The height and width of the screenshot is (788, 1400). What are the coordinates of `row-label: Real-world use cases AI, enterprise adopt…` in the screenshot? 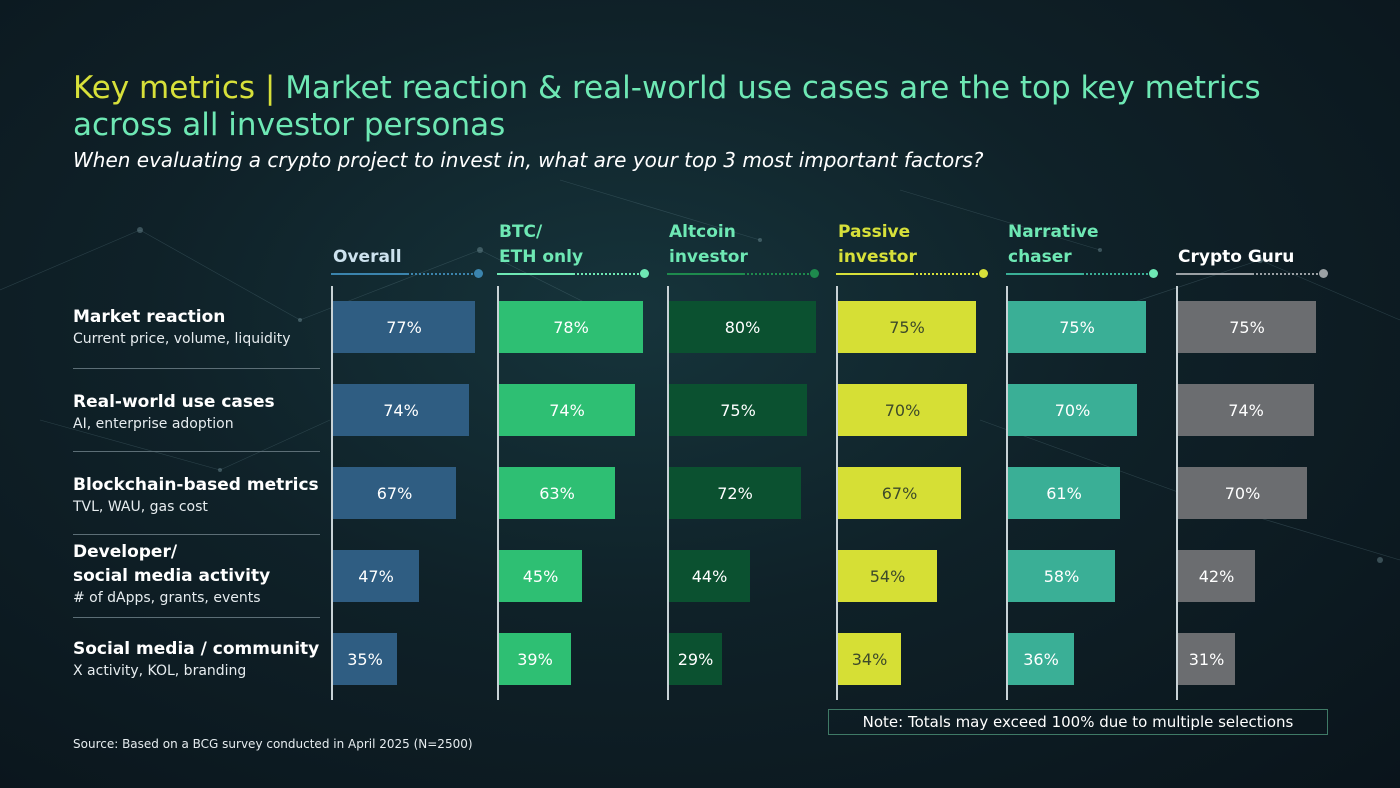 It's located at (200, 412).